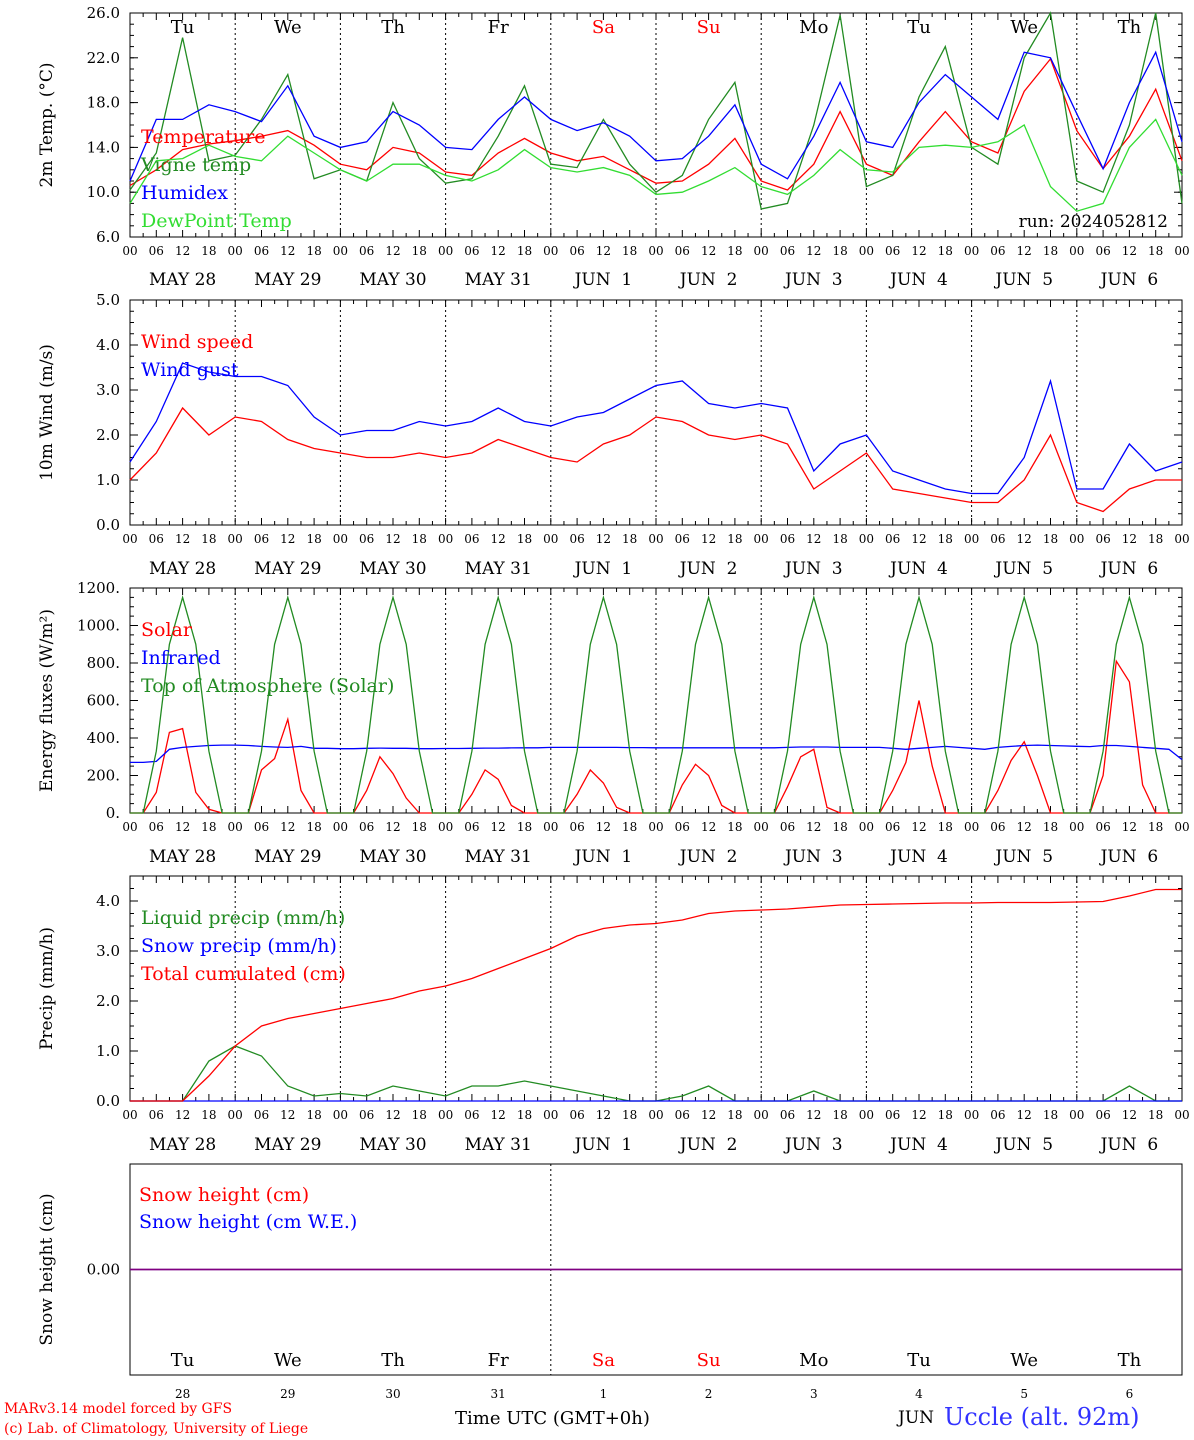 The width and height of the screenshot is (1194, 1440). I want to click on y-tick-label: 3.0, so click(108, 951).